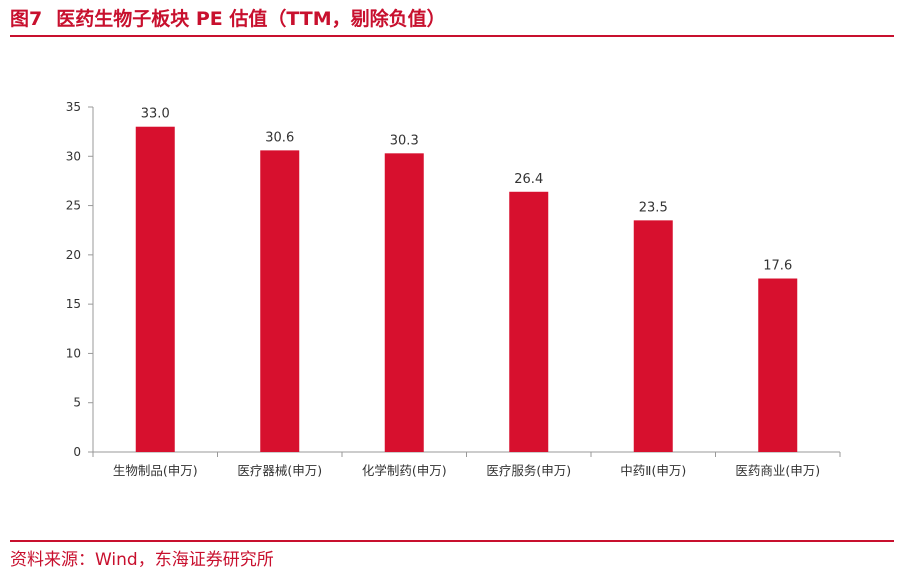  What do you see at coordinates (528, 179) in the screenshot?
I see `data-label-4: 26.4` at bounding box center [528, 179].